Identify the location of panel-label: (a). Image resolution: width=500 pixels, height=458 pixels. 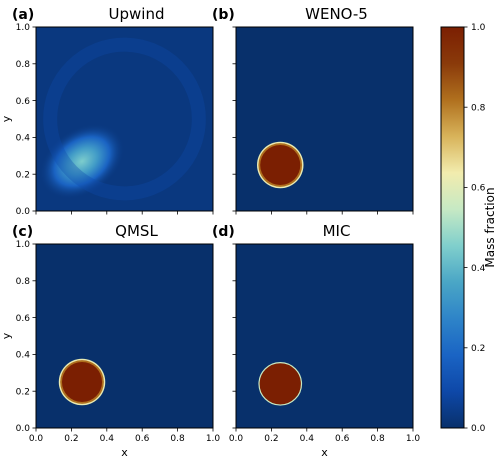
(23, 15).